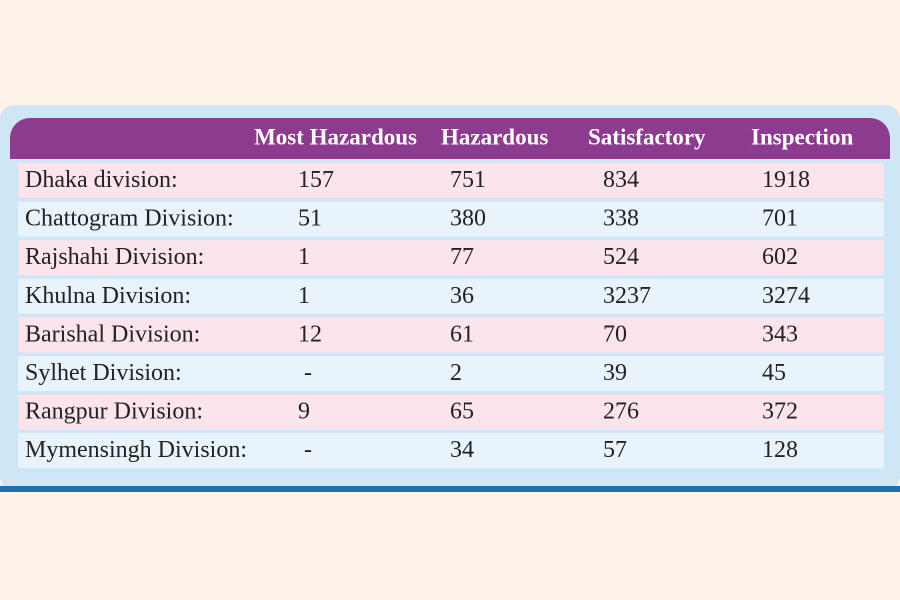  Describe the element at coordinates (786, 180) in the screenshot. I see `cell-value: 1918` at that location.